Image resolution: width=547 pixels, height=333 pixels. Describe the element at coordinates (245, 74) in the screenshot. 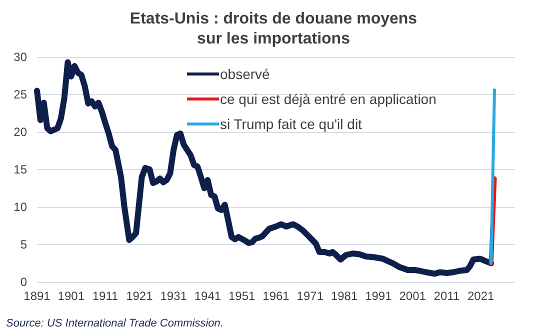

I see `legend-label: observé` at that location.